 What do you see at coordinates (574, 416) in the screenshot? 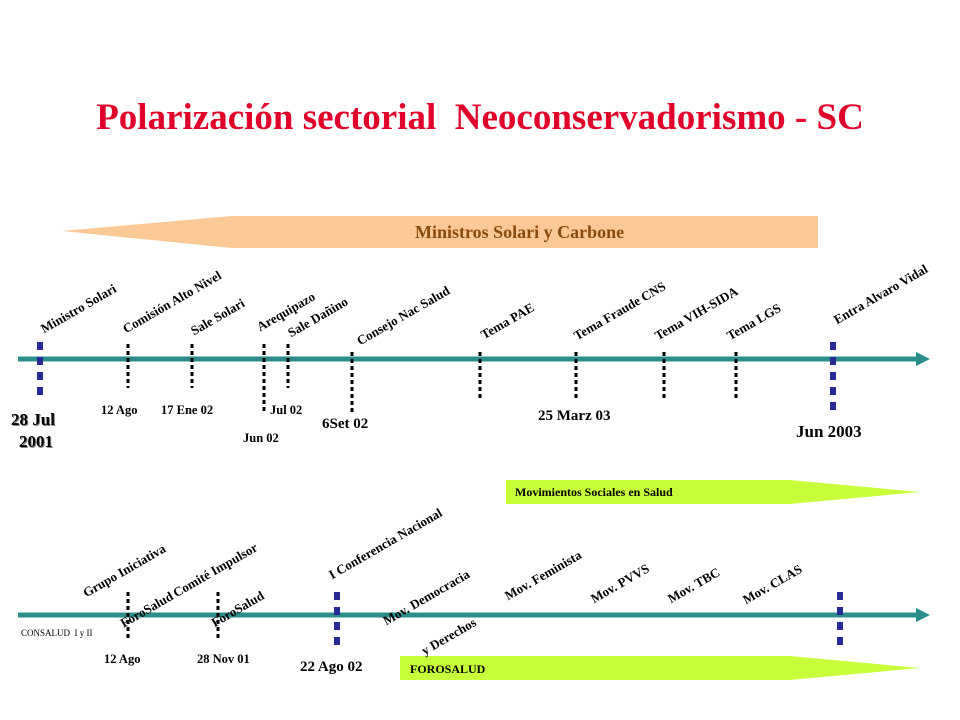
I see `date-25marz03: 25 Marz 03` at bounding box center [574, 416].